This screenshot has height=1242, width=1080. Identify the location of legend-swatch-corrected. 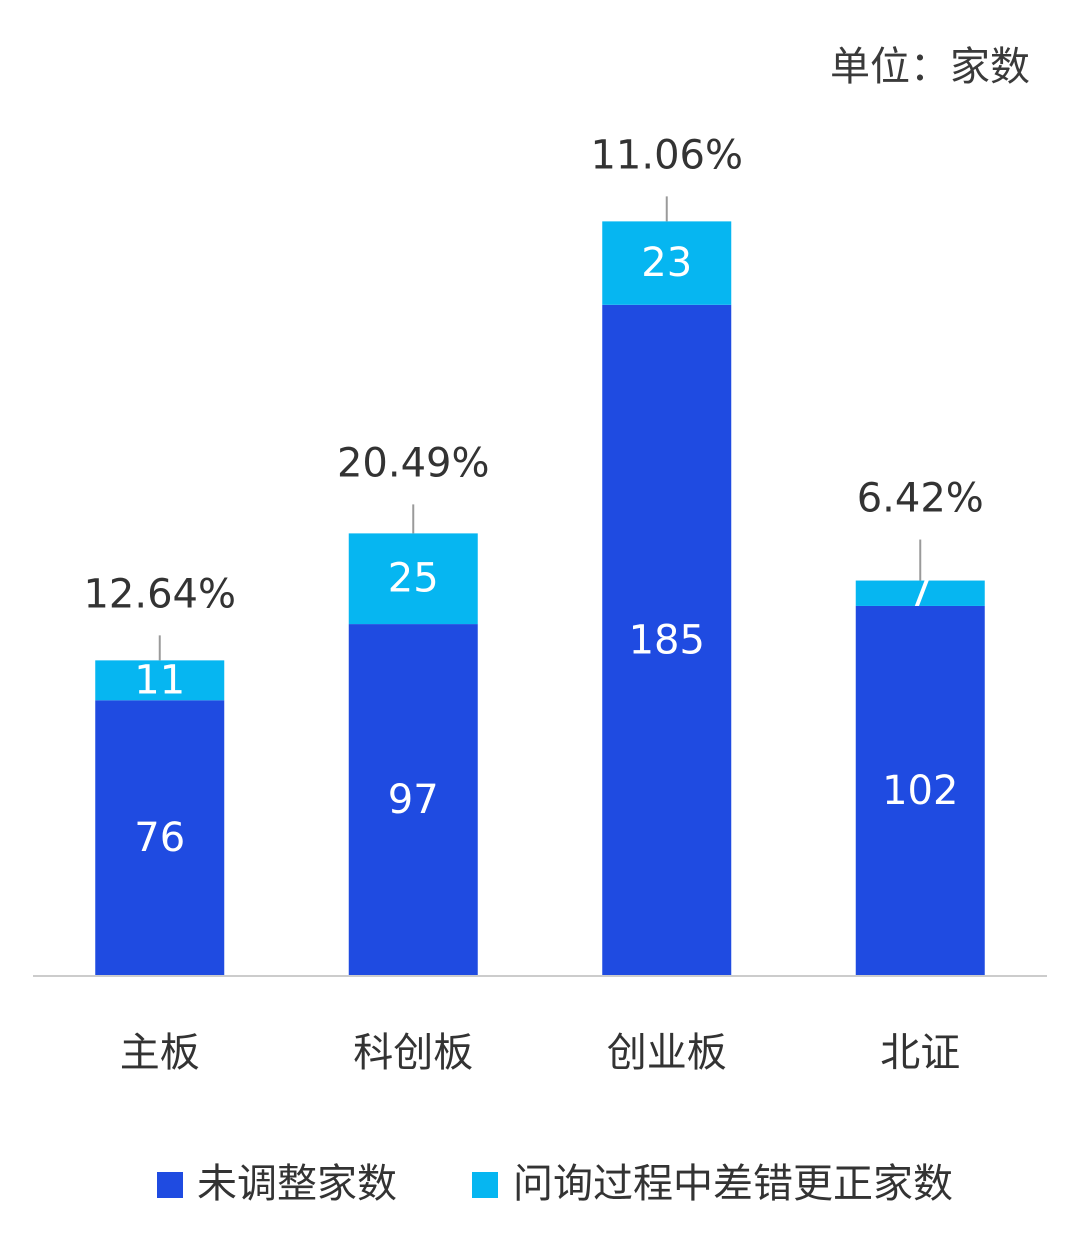
(485, 1185).